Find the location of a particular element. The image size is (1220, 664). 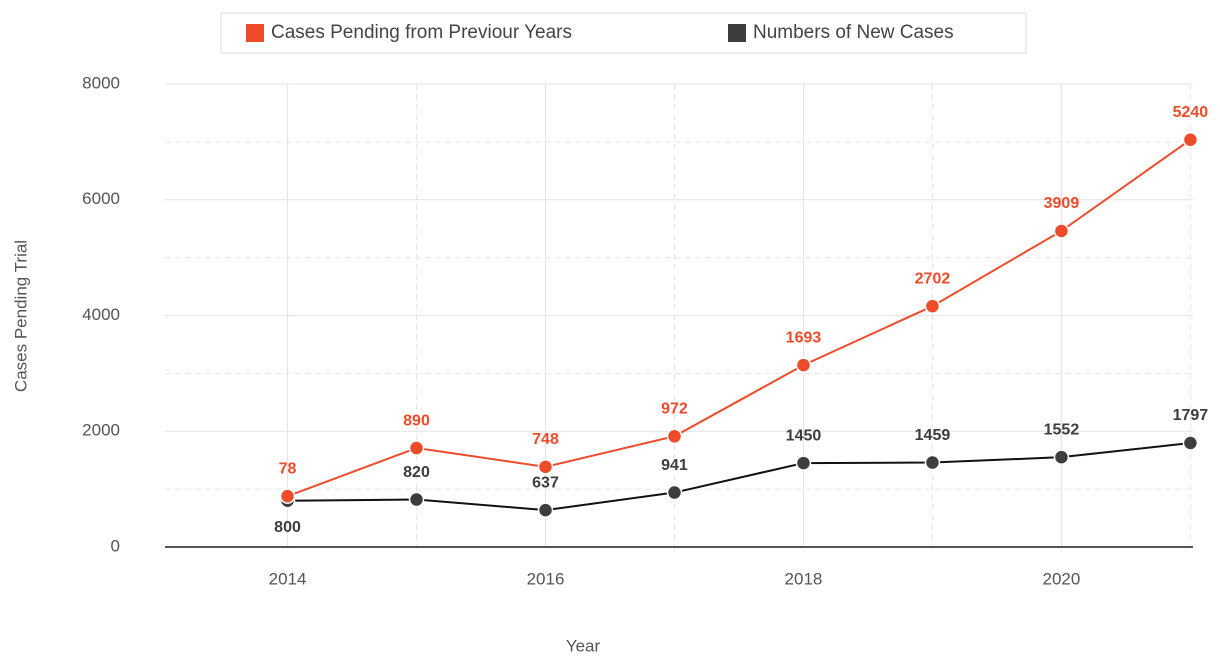

data-label: 972 is located at coordinates (674, 409).